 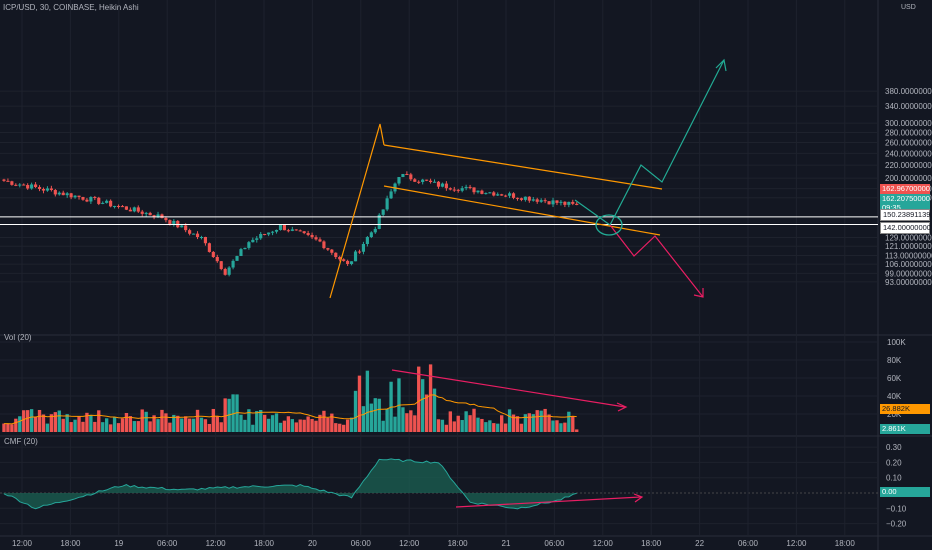 I want to click on price-tick-label: 280.00000000, so click(x=908, y=132).